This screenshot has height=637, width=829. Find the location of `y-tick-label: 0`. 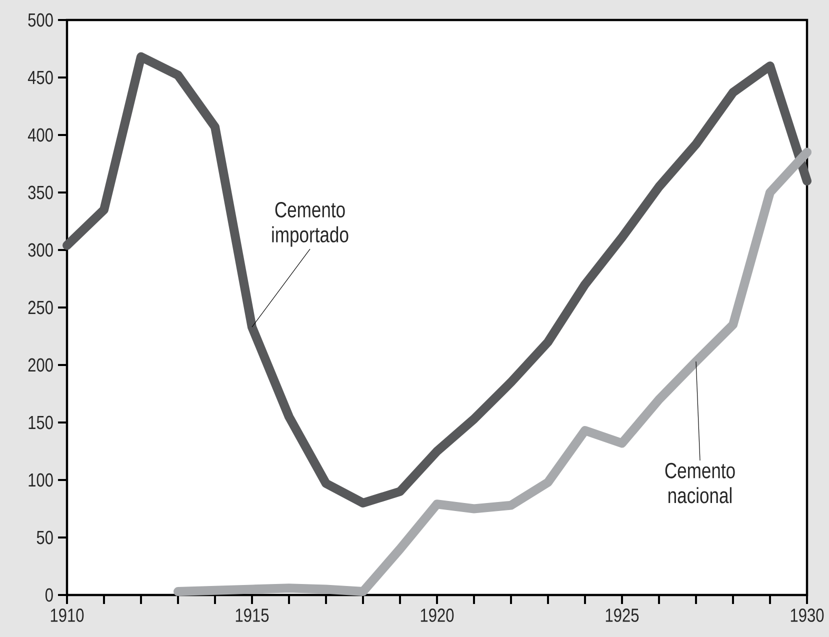

y-tick-label: 0 is located at coordinates (49, 595).